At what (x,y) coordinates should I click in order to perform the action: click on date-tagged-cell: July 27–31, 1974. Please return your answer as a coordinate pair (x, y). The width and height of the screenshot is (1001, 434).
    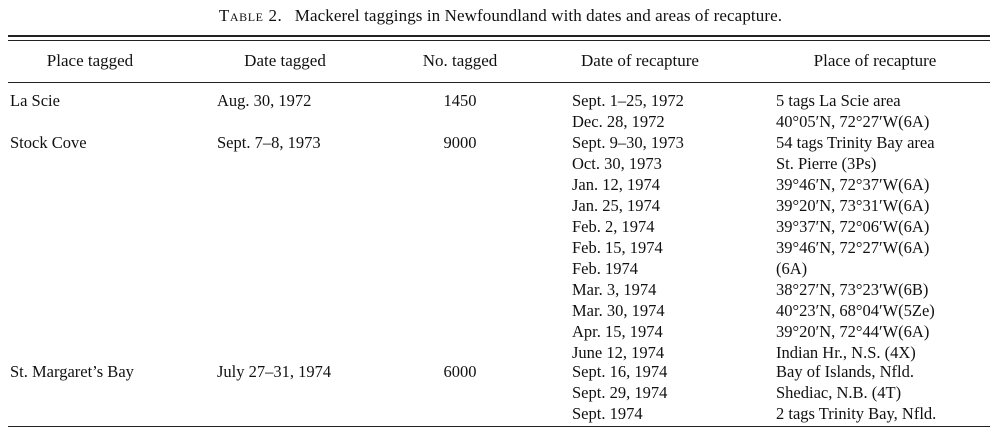
    Looking at the image, I should click on (274, 371).